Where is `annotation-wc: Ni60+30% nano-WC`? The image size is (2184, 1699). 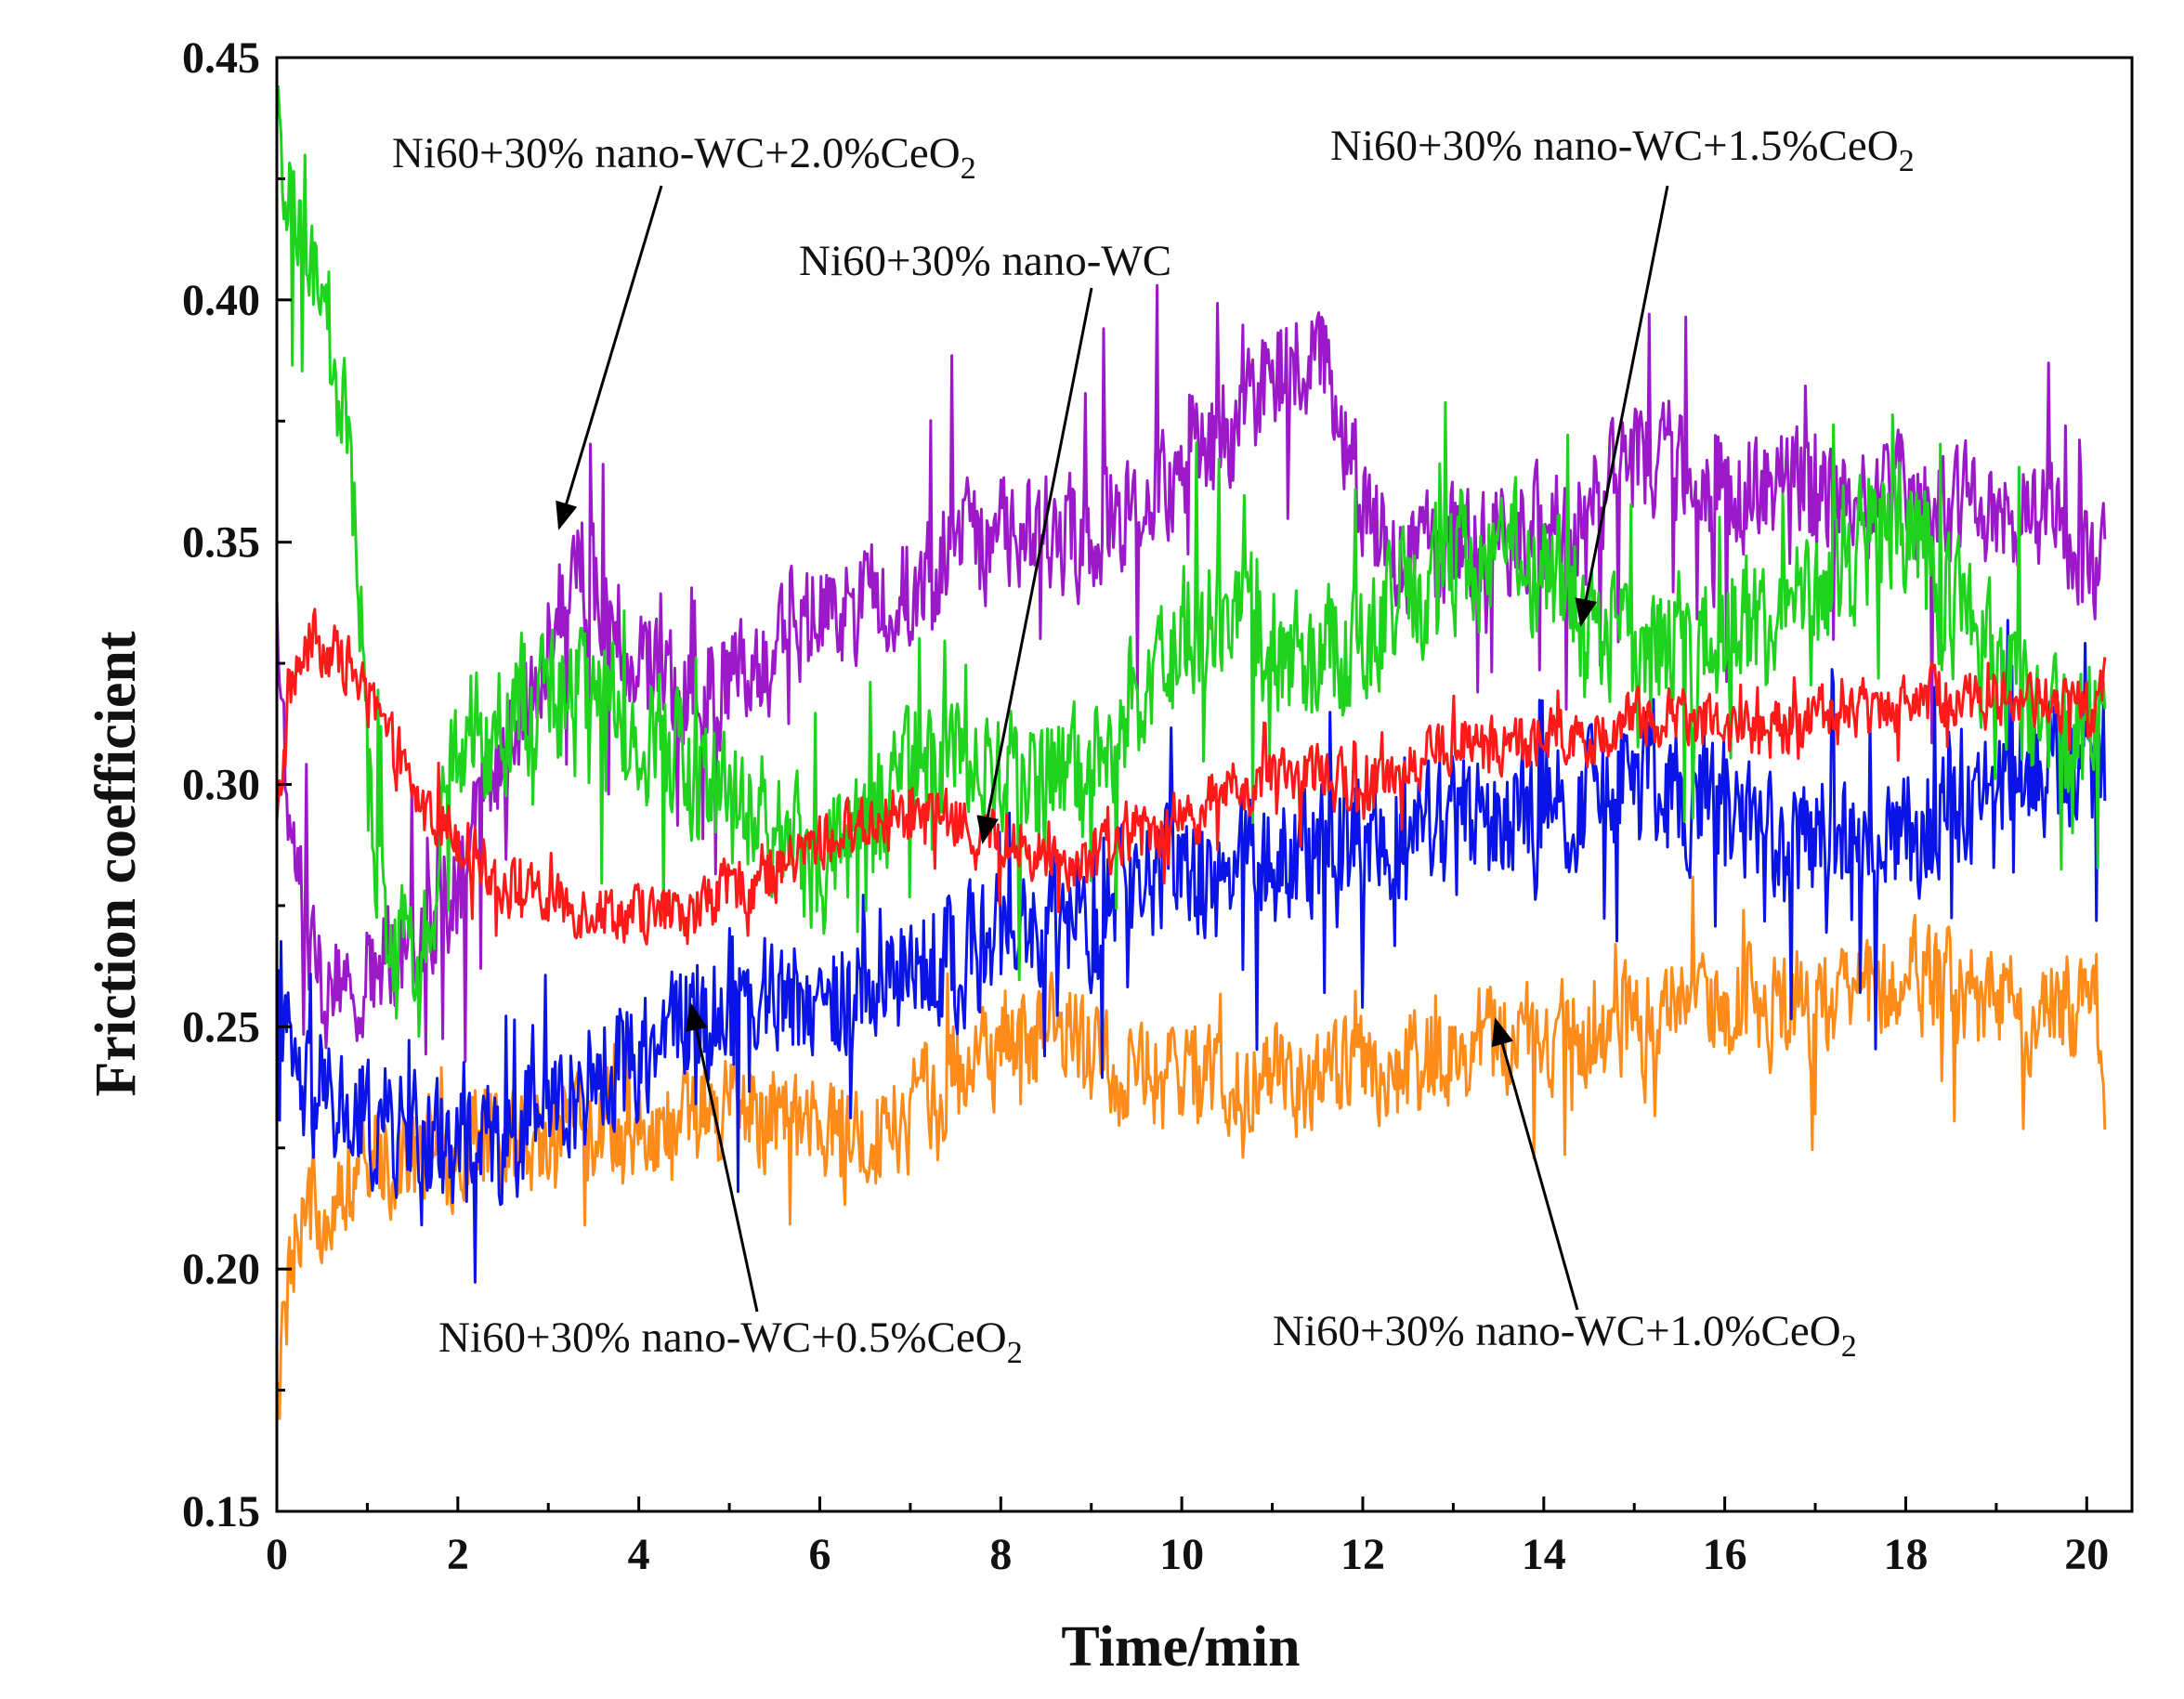
annotation-wc: Ni60+30% nano-WC is located at coordinates (985, 541).